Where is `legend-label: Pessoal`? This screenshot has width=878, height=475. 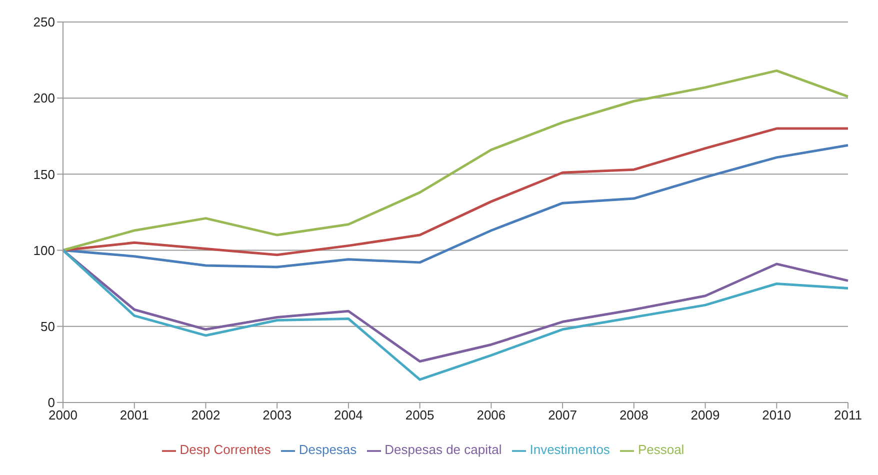 legend-label: Pessoal is located at coordinates (661, 450).